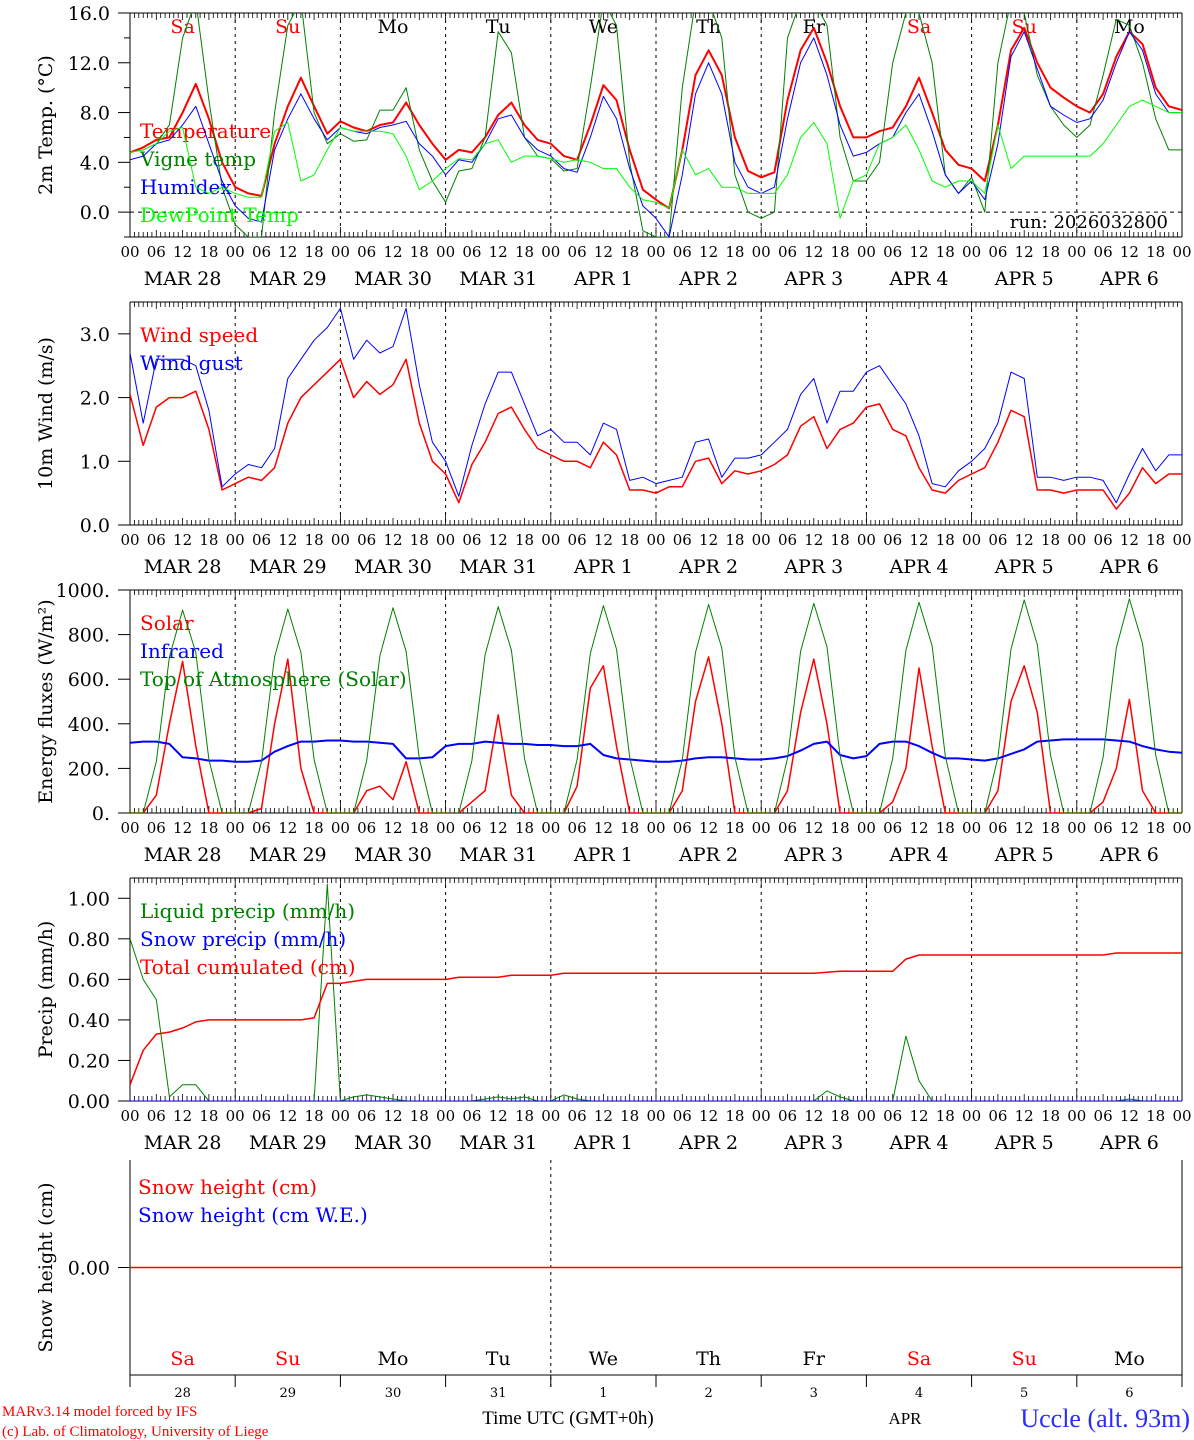 The width and height of the screenshot is (1194, 1440). What do you see at coordinates (656, 434) in the screenshot?
I see `series-wind-speed` at bounding box center [656, 434].